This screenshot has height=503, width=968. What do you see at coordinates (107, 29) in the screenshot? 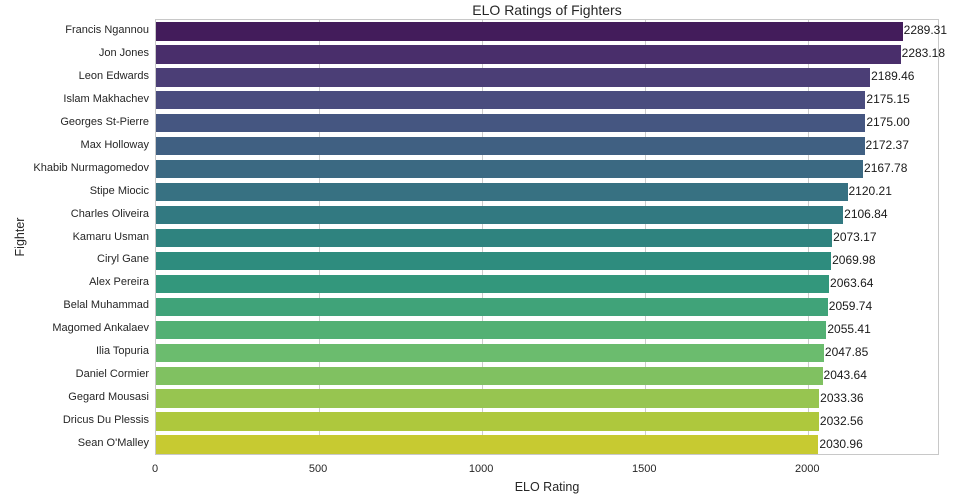
I see `y-tick-label: Francis Ngannou` at bounding box center [107, 29].